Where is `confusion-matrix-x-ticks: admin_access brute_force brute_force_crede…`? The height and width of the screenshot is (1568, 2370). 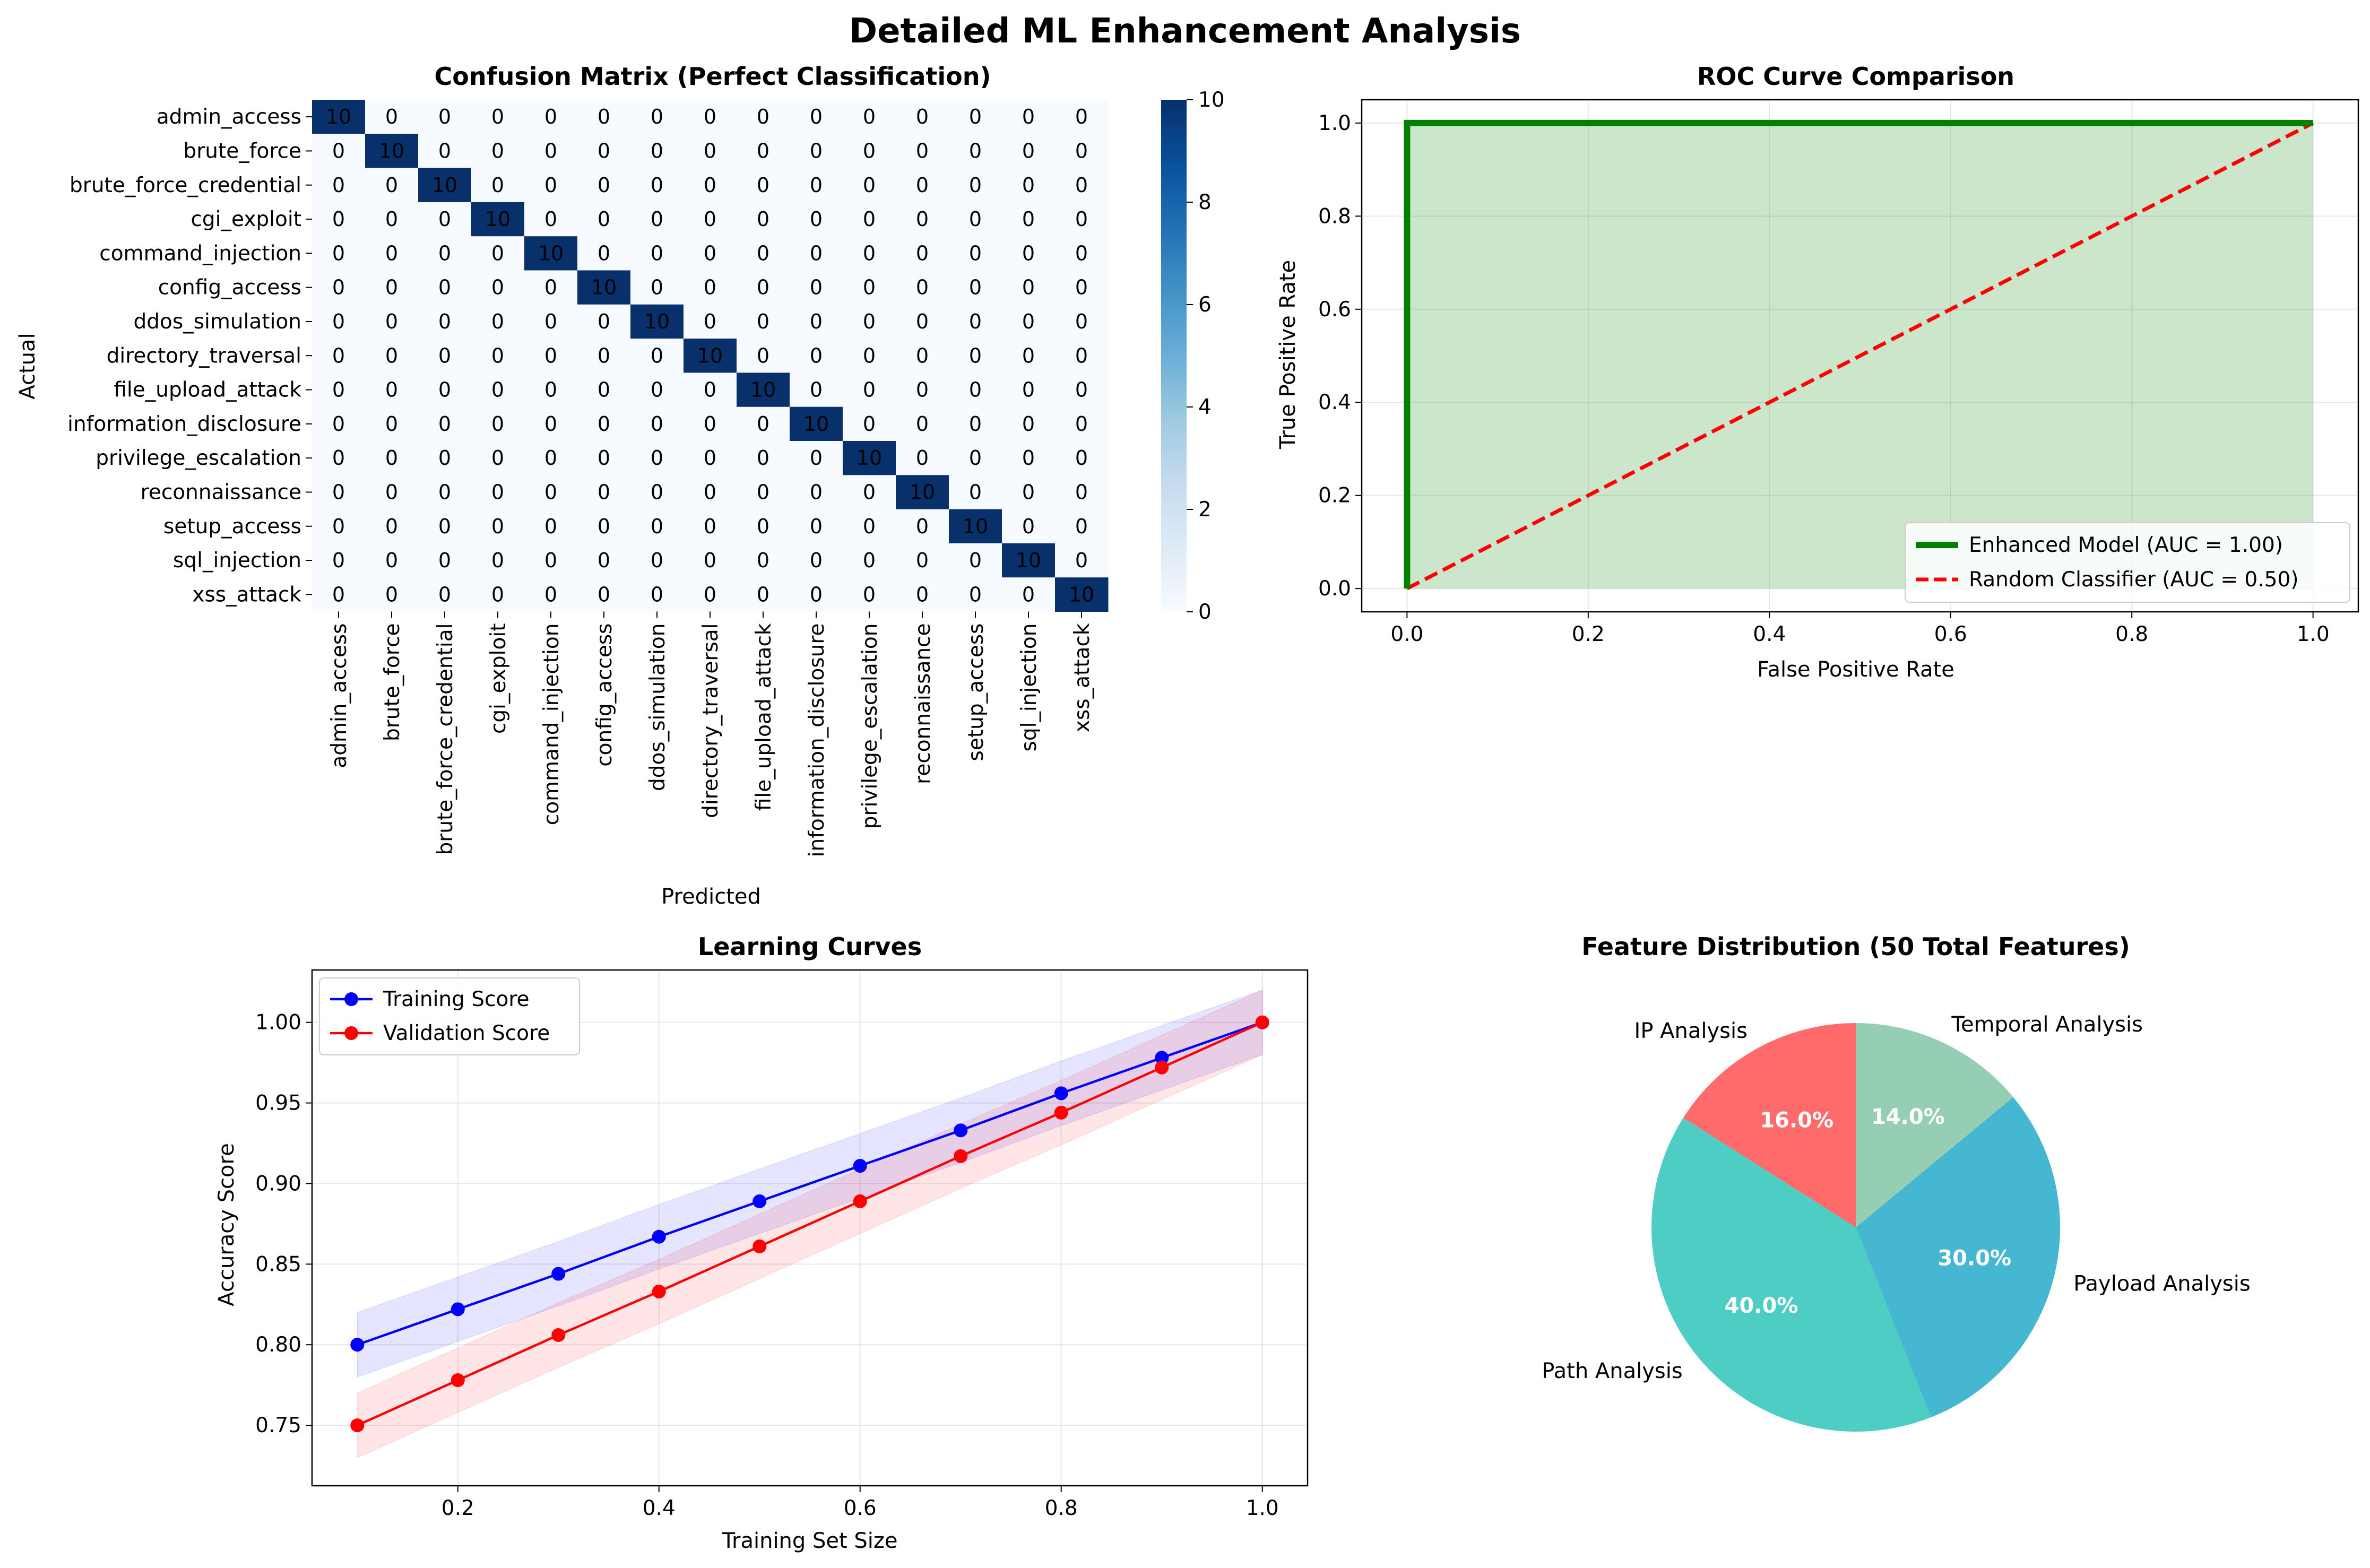 confusion-matrix-x-ticks: admin_access brute_force brute_force_crede… is located at coordinates (710, 734).